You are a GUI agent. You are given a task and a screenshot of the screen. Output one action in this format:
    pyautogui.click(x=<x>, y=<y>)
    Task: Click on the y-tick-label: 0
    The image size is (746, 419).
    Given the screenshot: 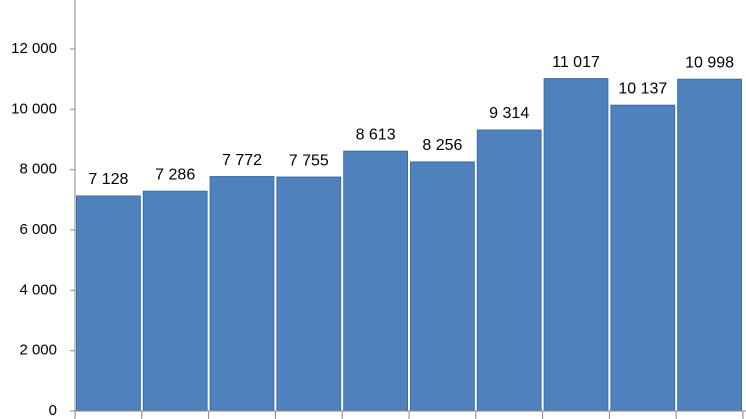 What is the action you would take?
    pyautogui.click(x=53, y=410)
    